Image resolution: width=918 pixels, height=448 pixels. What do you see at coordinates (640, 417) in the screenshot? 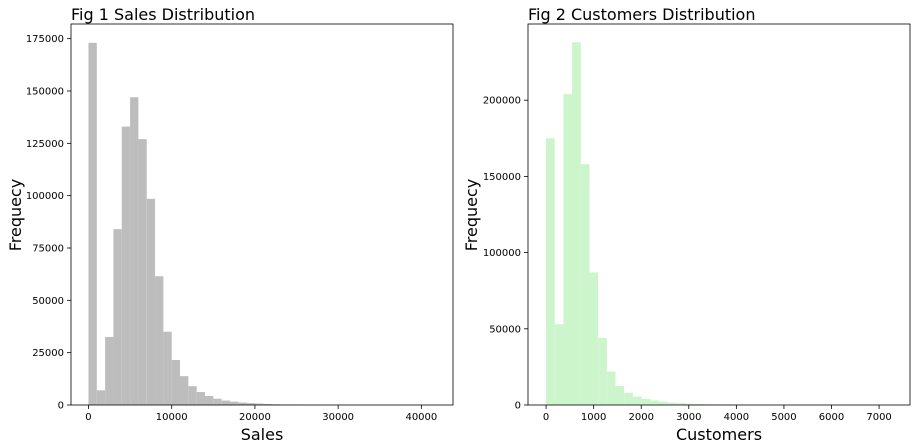
I see `customers-x-tick-label: 2000` at bounding box center [640, 417].